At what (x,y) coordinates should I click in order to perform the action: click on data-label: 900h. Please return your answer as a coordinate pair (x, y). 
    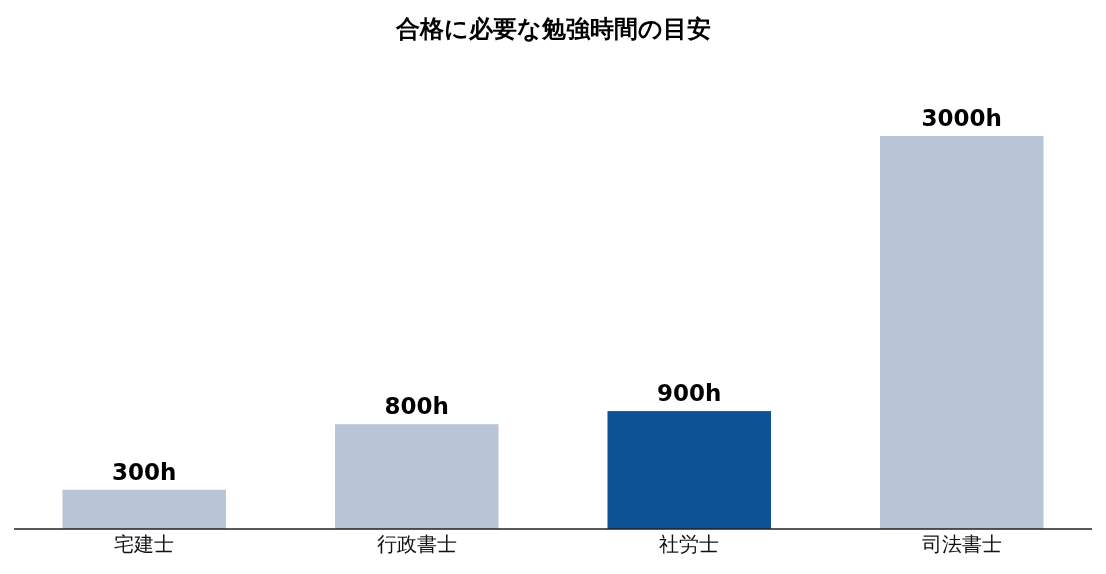
    Looking at the image, I should click on (689, 393).